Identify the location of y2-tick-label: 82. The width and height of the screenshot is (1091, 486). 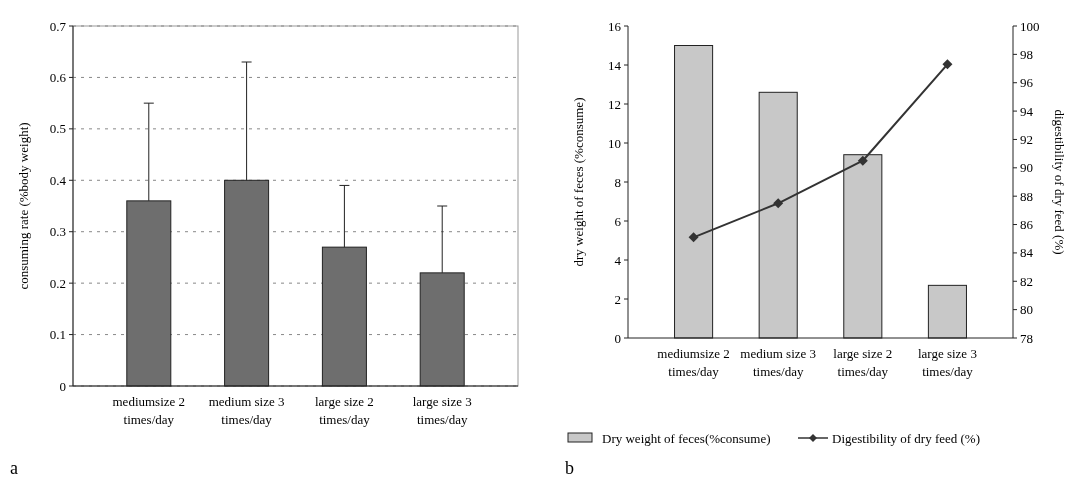
(1026, 281).